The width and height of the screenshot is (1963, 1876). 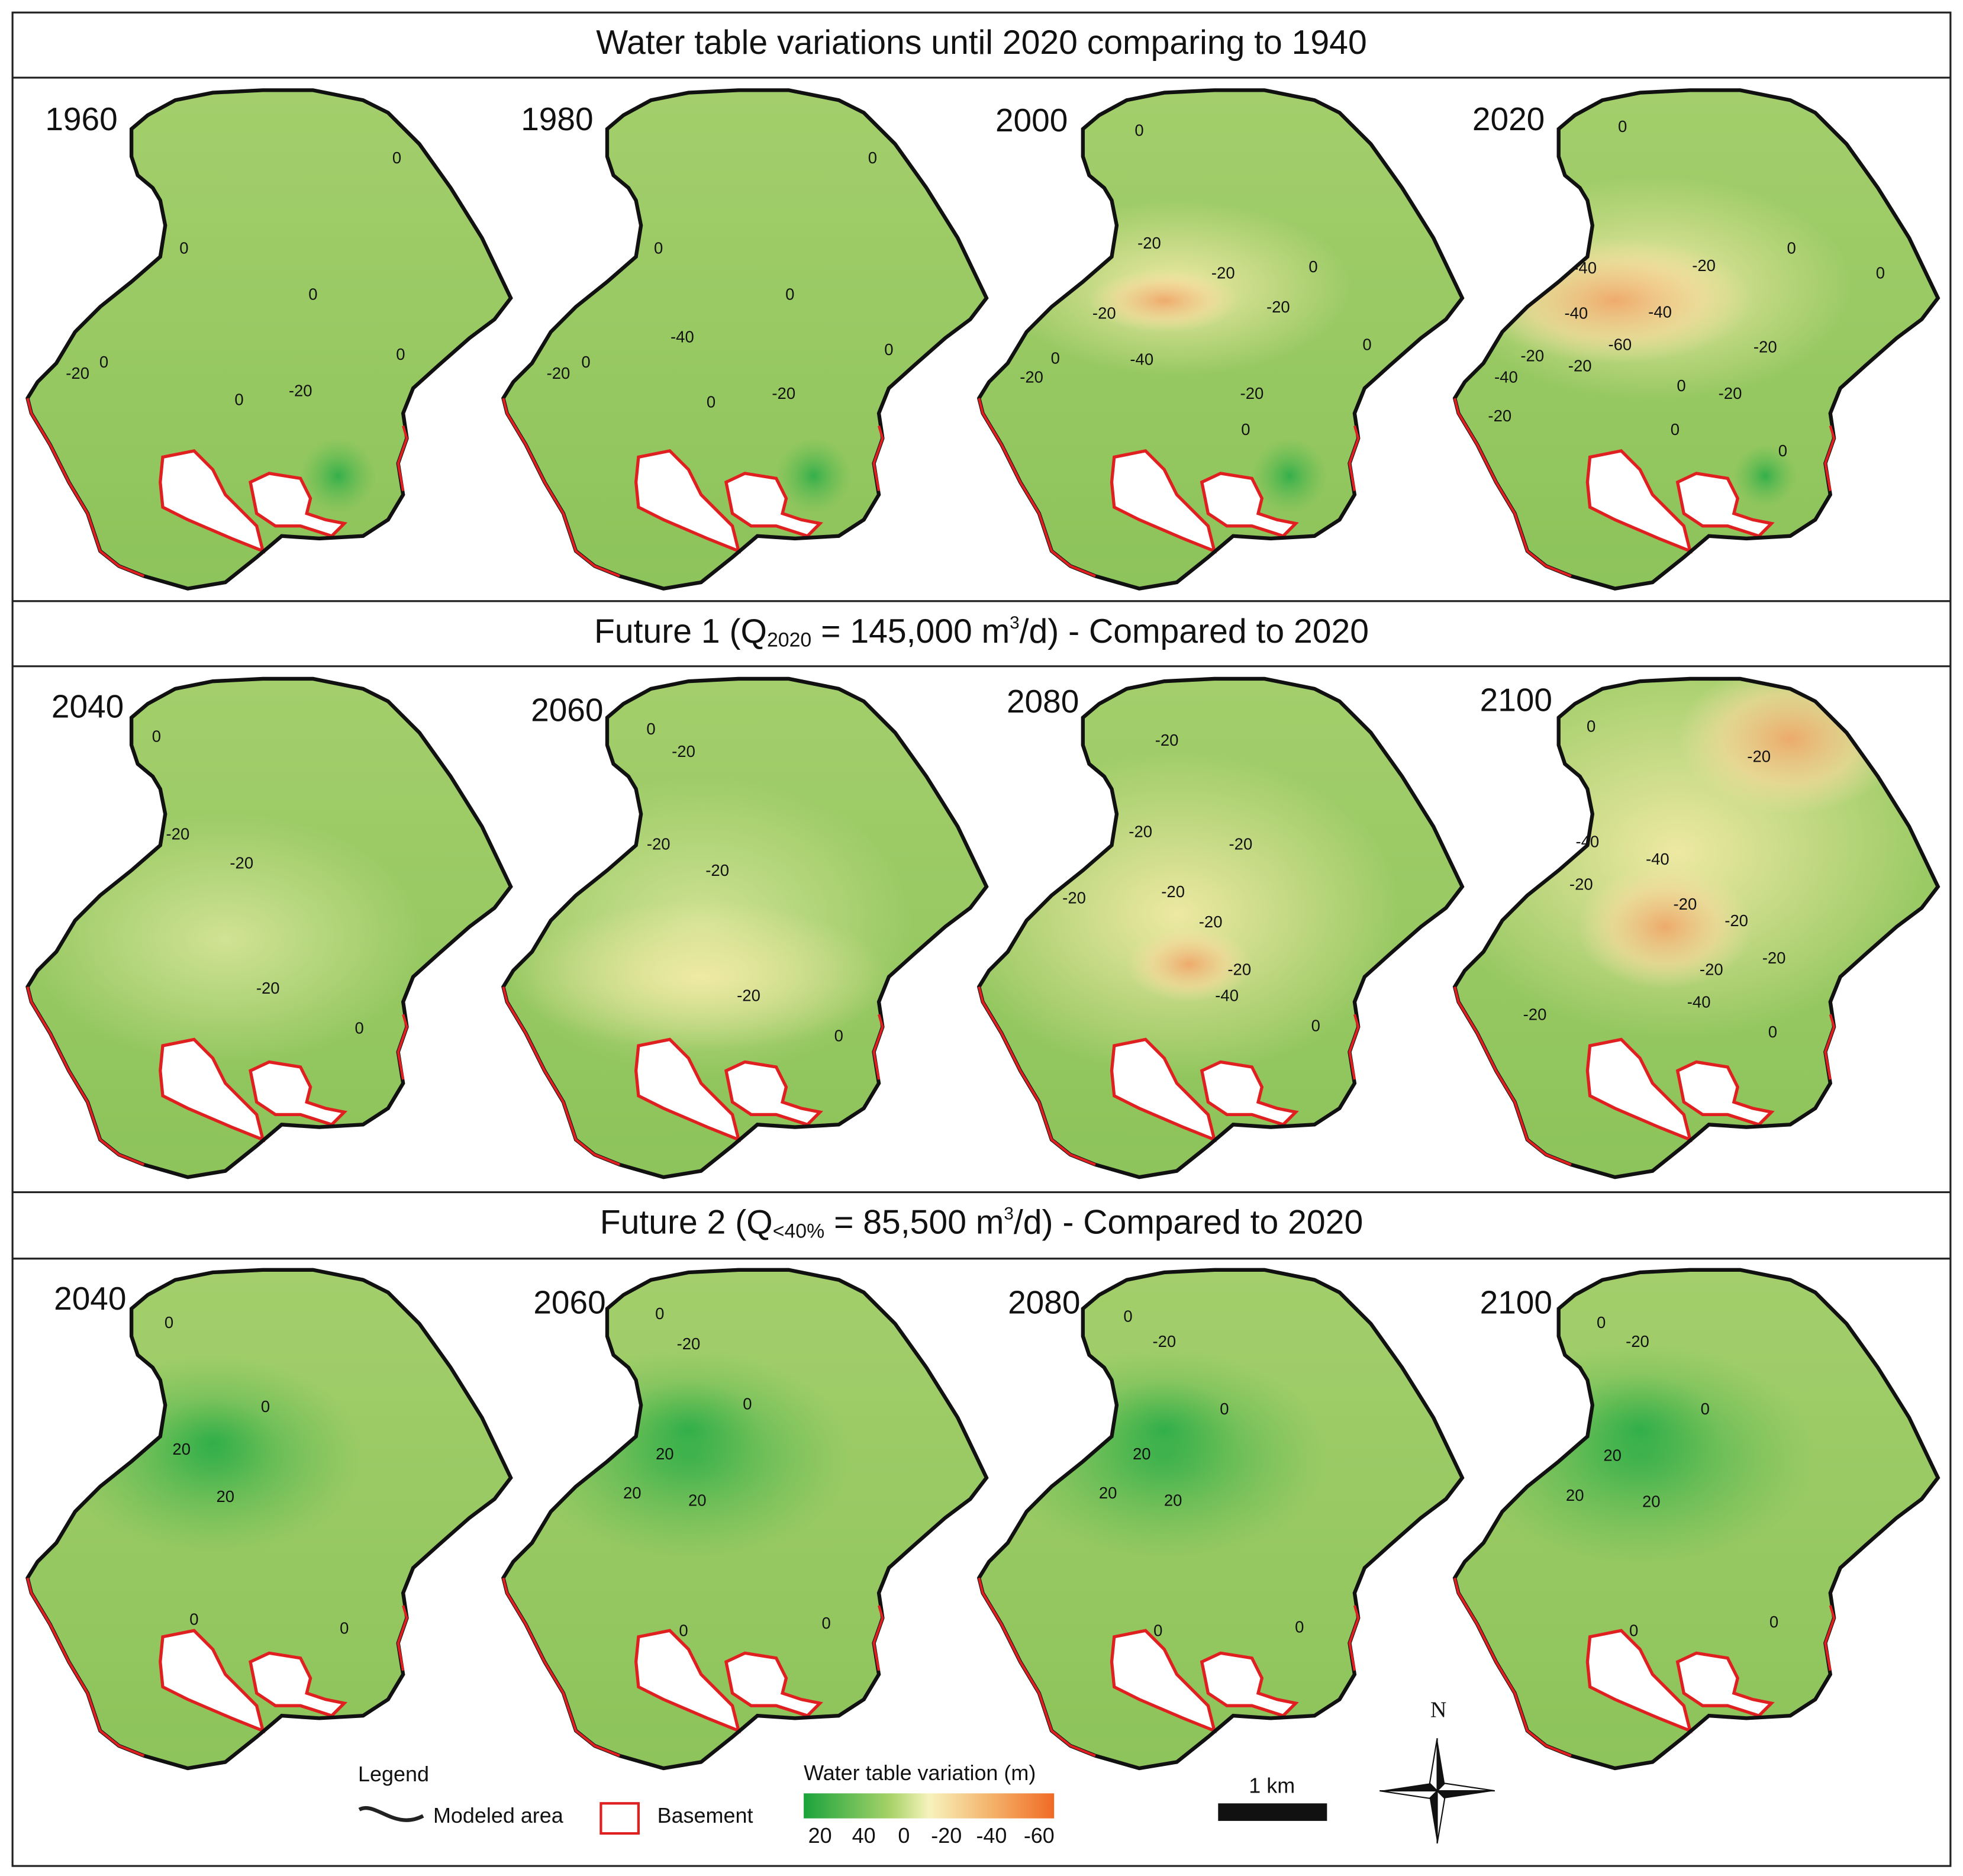 What do you see at coordinates (991, 1836) in the screenshot?
I see `colorbar-label: -40` at bounding box center [991, 1836].